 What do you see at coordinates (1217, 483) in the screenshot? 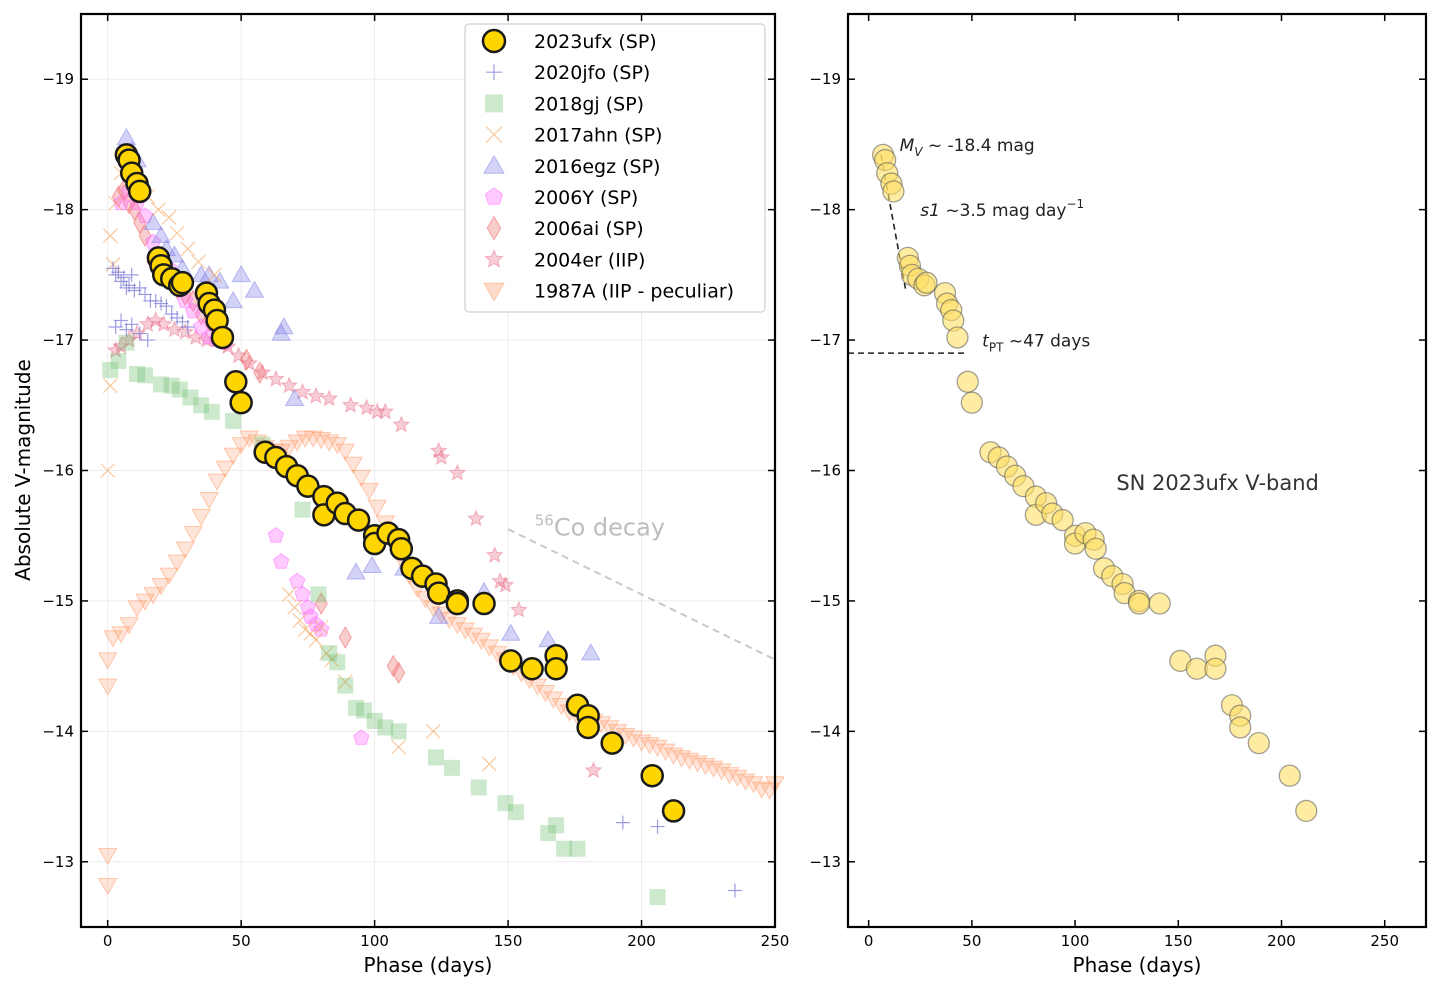
I see `right-panel-title: SN 2023ufx V-band` at bounding box center [1217, 483].